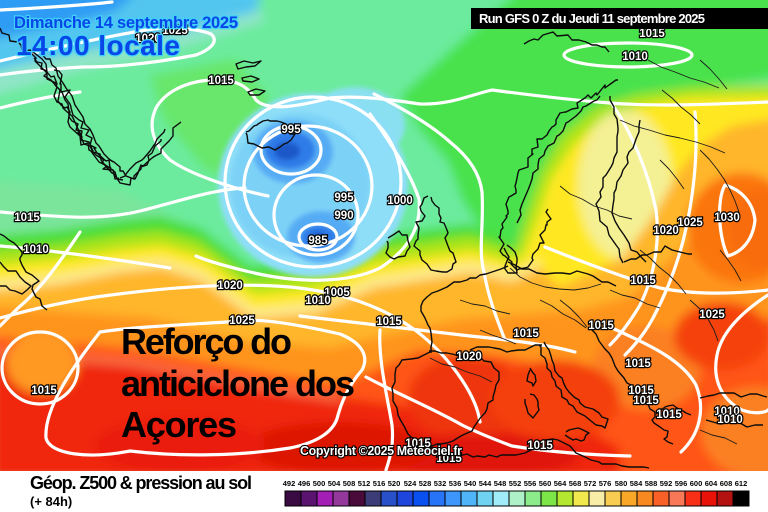 This screenshot has width=768, height=512. What do you see at coordinates (394, 483) in the screenshot?
I see `svg-text: 520` at bounding box center [394, 483].